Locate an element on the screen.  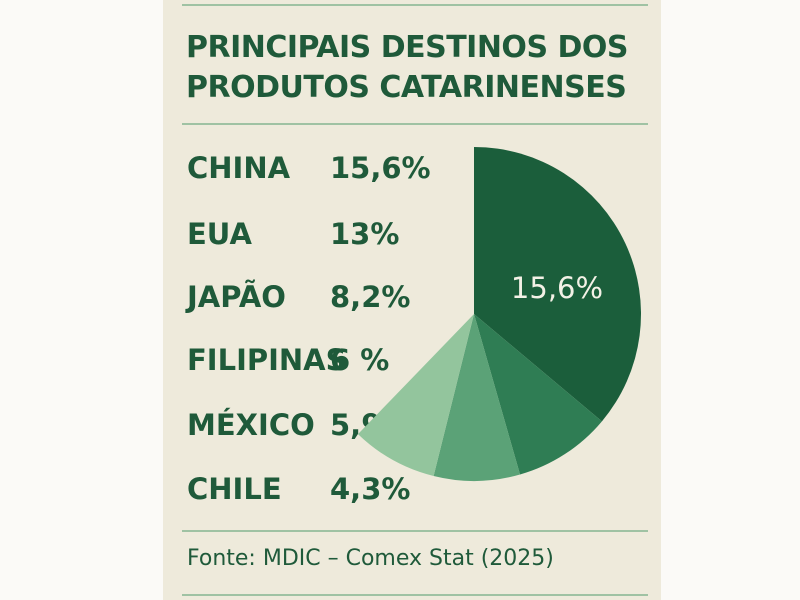
country-label: CHINA is located at coordinates (239, 168).